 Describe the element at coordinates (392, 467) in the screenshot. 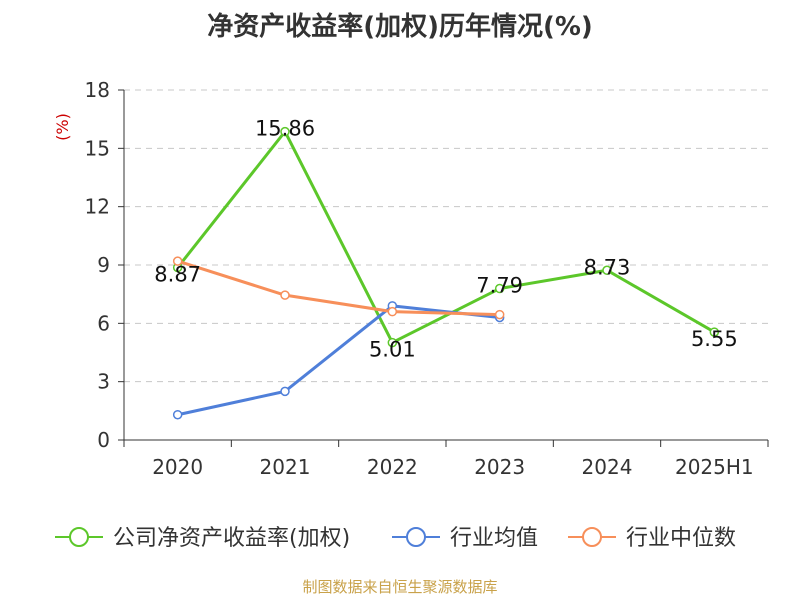

I see `x-tick-label: 2022` at that location.